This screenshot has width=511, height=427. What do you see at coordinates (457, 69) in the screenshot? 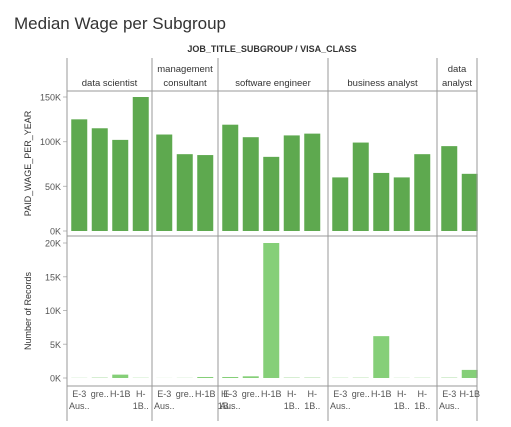
I see `group-label: data` at bounding box center [457, 69].